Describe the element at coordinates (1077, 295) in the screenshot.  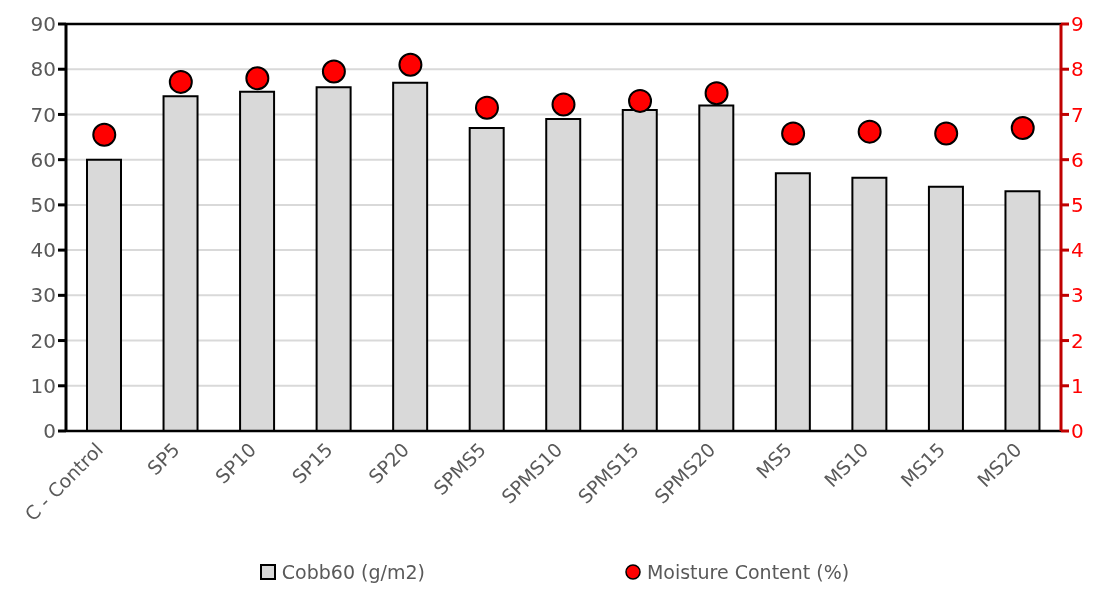
I see `y2-tick-label: 3` at that location.